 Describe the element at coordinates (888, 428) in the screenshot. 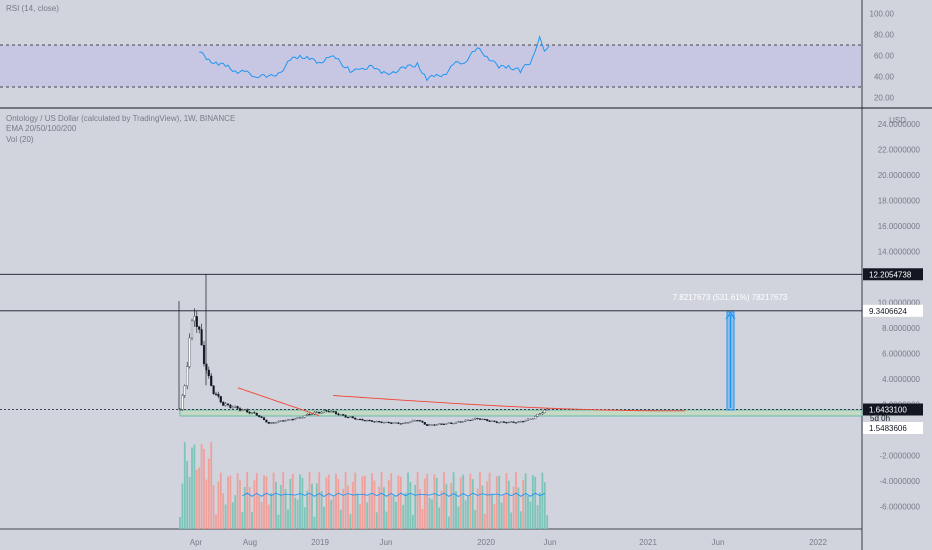

I see `level-tag-label: 1.5483606` at that location.